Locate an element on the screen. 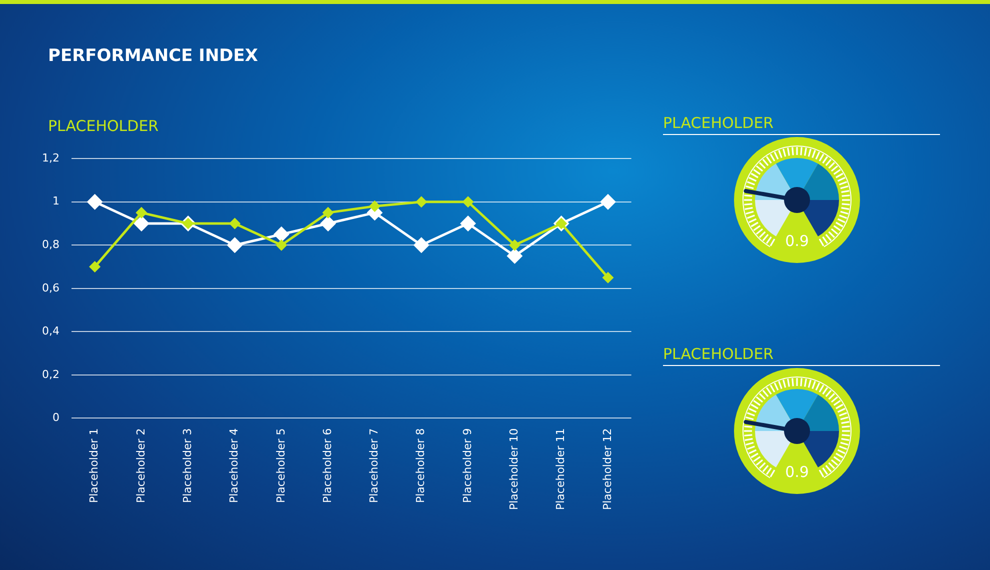  chart-title: PERFORMANCE INDEX is located at coordinates (153, 56).